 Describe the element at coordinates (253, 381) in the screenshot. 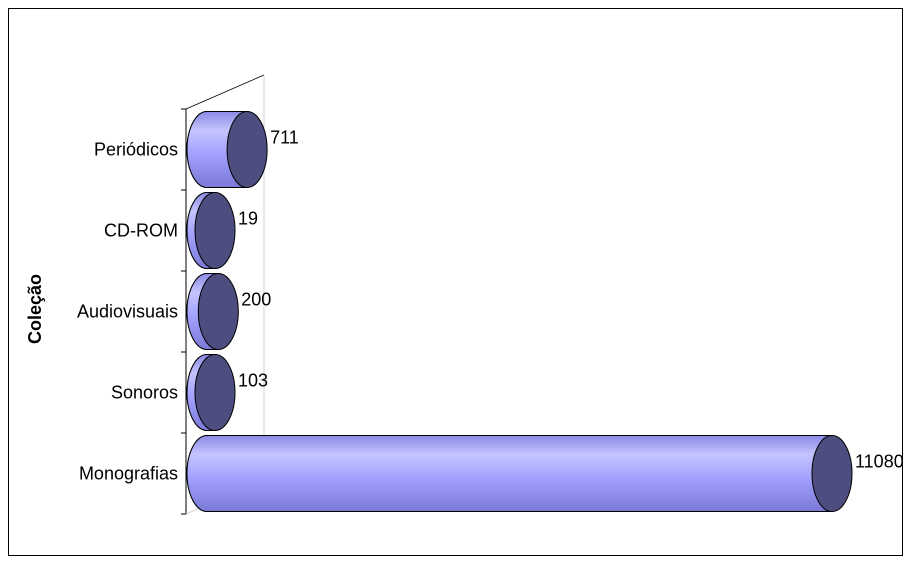

I see `value-label: 103` at that location.